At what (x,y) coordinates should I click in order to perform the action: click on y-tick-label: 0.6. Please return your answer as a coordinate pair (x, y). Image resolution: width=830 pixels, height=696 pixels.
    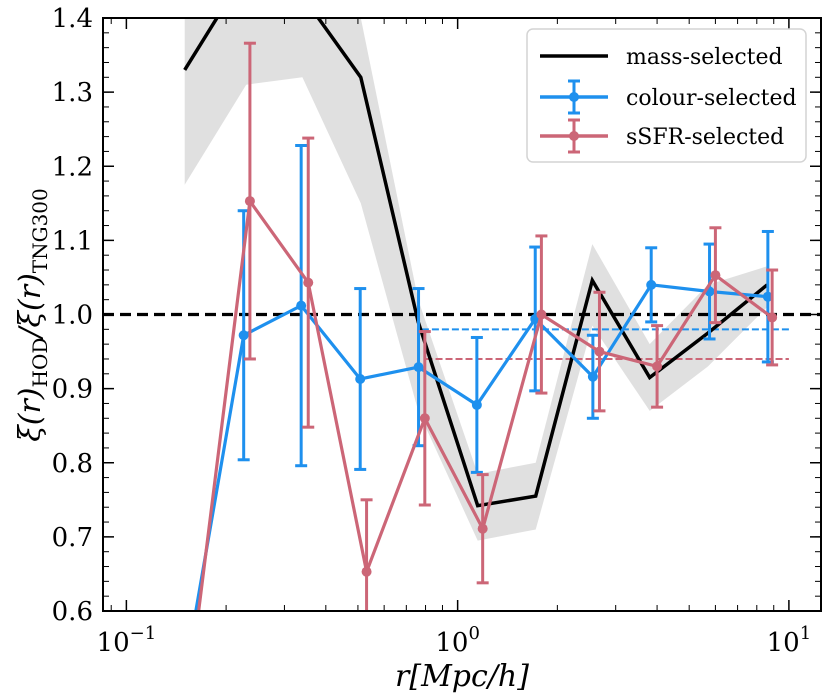
    Looking at the image, I should click on (72, 612).